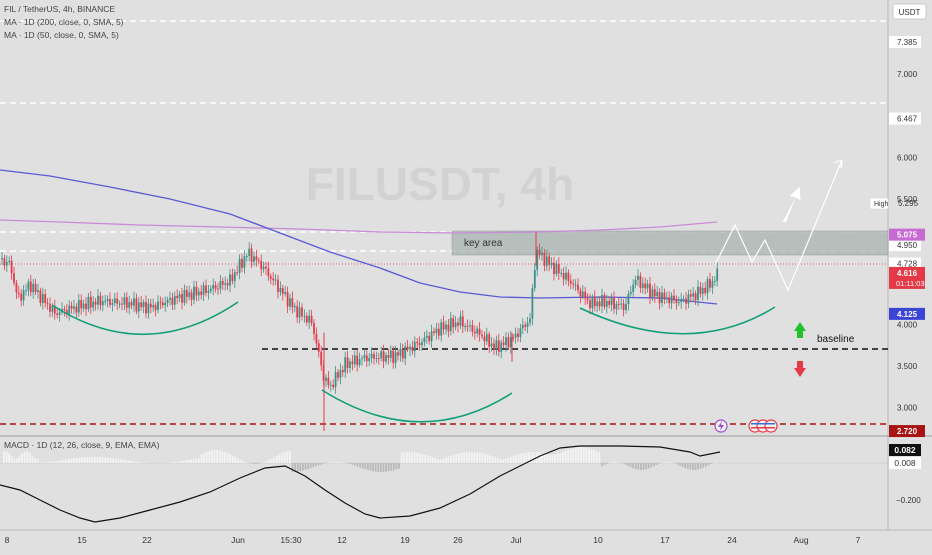 This screenshot has height=555, width=932. Describe the element at coordinates (905, 463) in the screenshot. I see `signal-value: 0.008` at that location.